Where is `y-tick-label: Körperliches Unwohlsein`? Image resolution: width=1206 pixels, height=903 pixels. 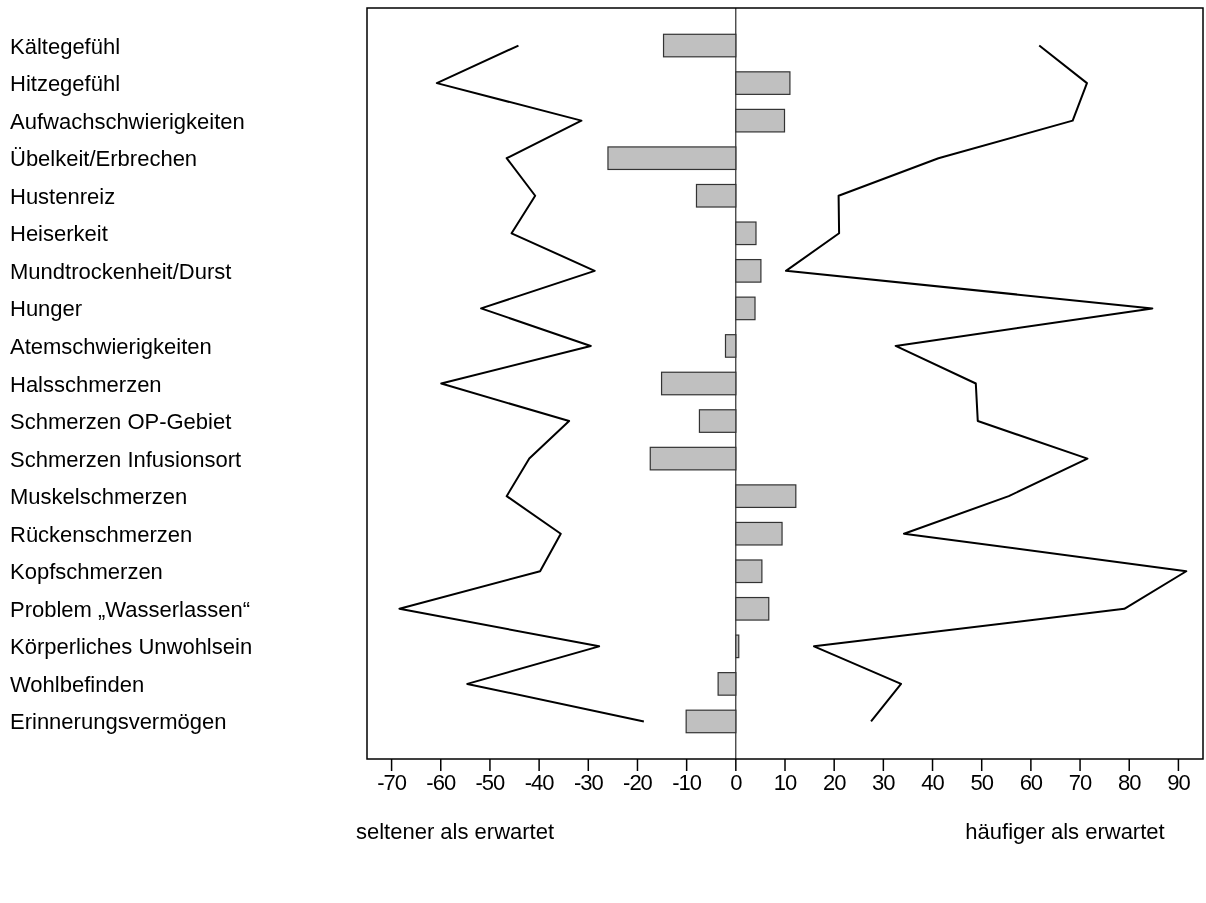 y-tick-label: Körperliches Unwohlsein is located at coordinates (131, 647).